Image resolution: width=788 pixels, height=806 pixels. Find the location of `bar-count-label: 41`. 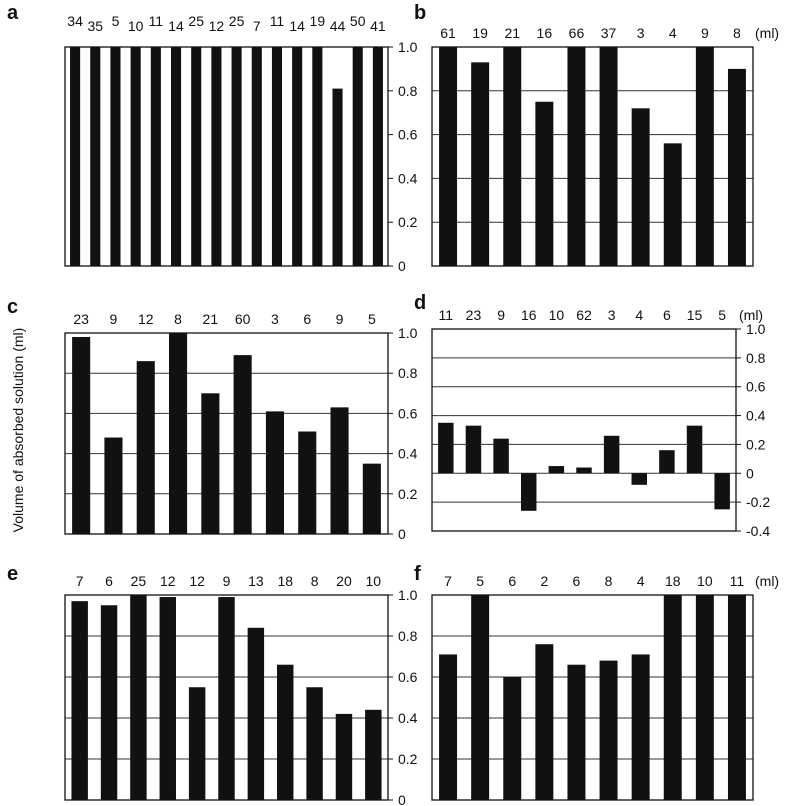

bar-count-label: 41 is located at coordinates (378, 26).